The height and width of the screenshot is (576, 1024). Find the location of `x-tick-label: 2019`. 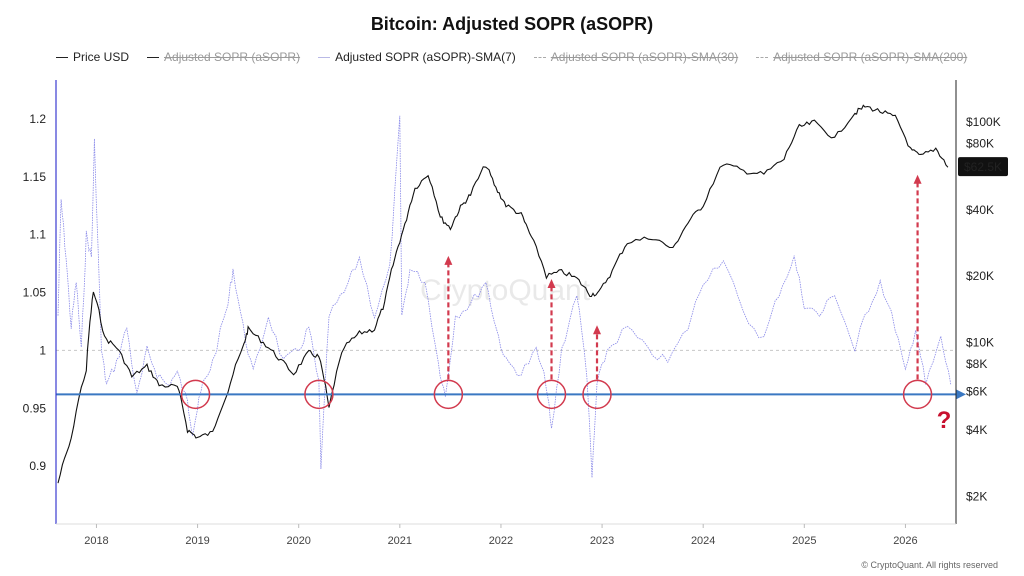

x-tick-label: 2019 is located at coordinates (197, 541).